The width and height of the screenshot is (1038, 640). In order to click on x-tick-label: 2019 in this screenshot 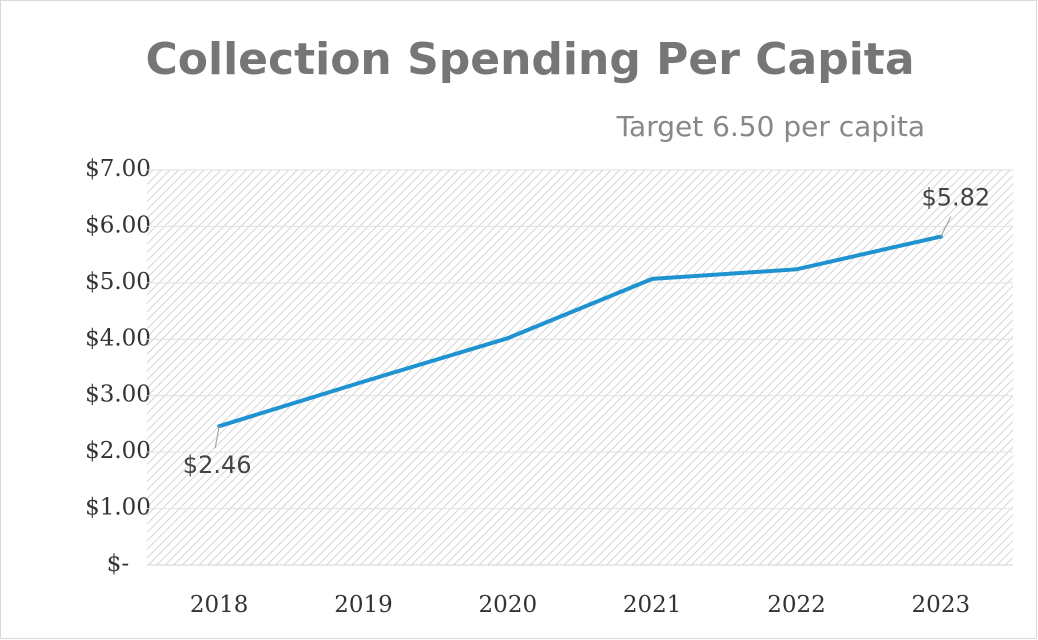, I will do `click(363, 605)`.